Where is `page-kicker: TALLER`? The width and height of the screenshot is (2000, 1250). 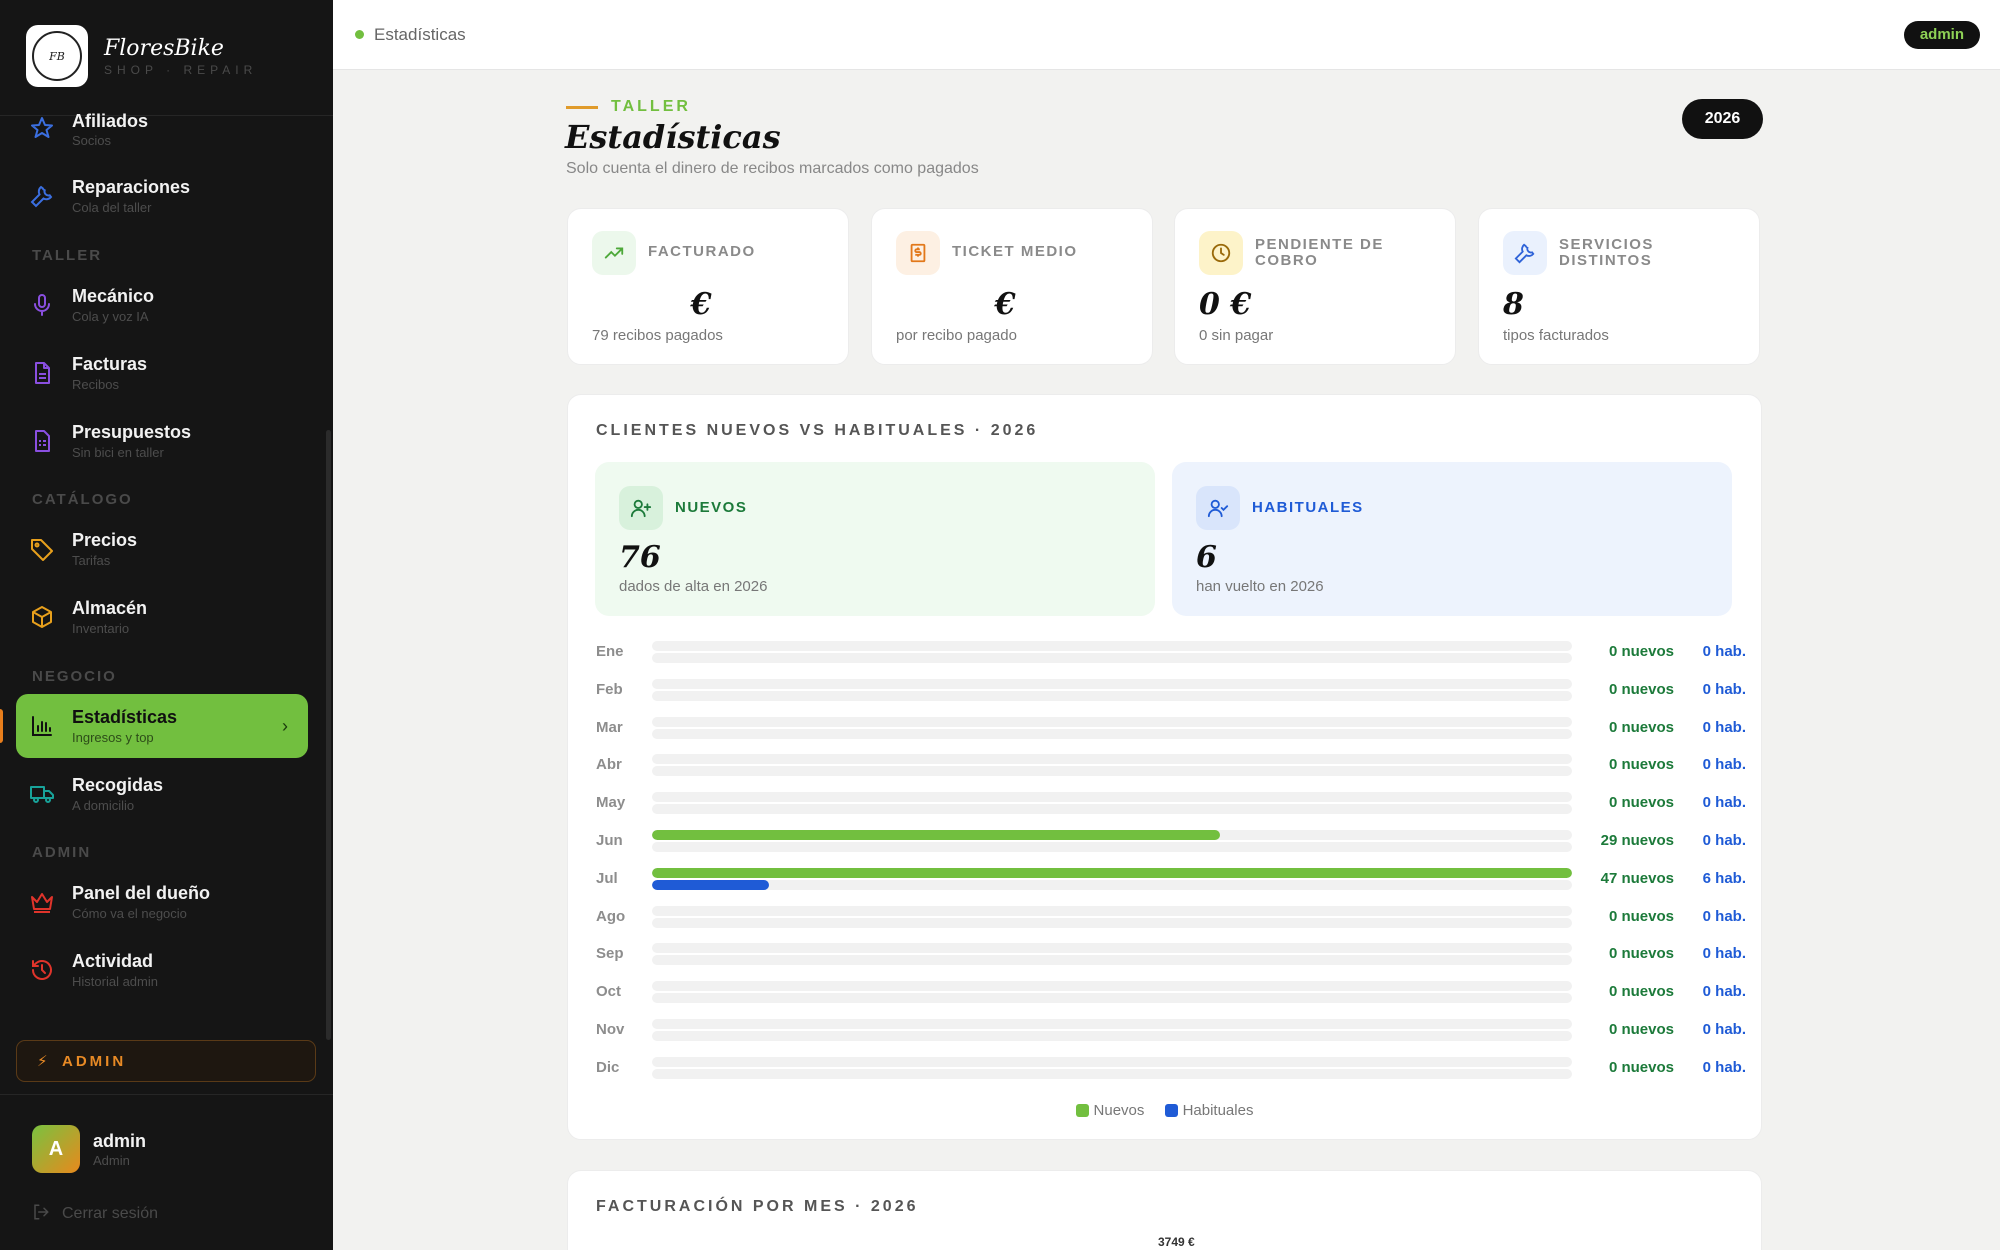
page-kicker: TALLER is located at coordinates (651, 106).